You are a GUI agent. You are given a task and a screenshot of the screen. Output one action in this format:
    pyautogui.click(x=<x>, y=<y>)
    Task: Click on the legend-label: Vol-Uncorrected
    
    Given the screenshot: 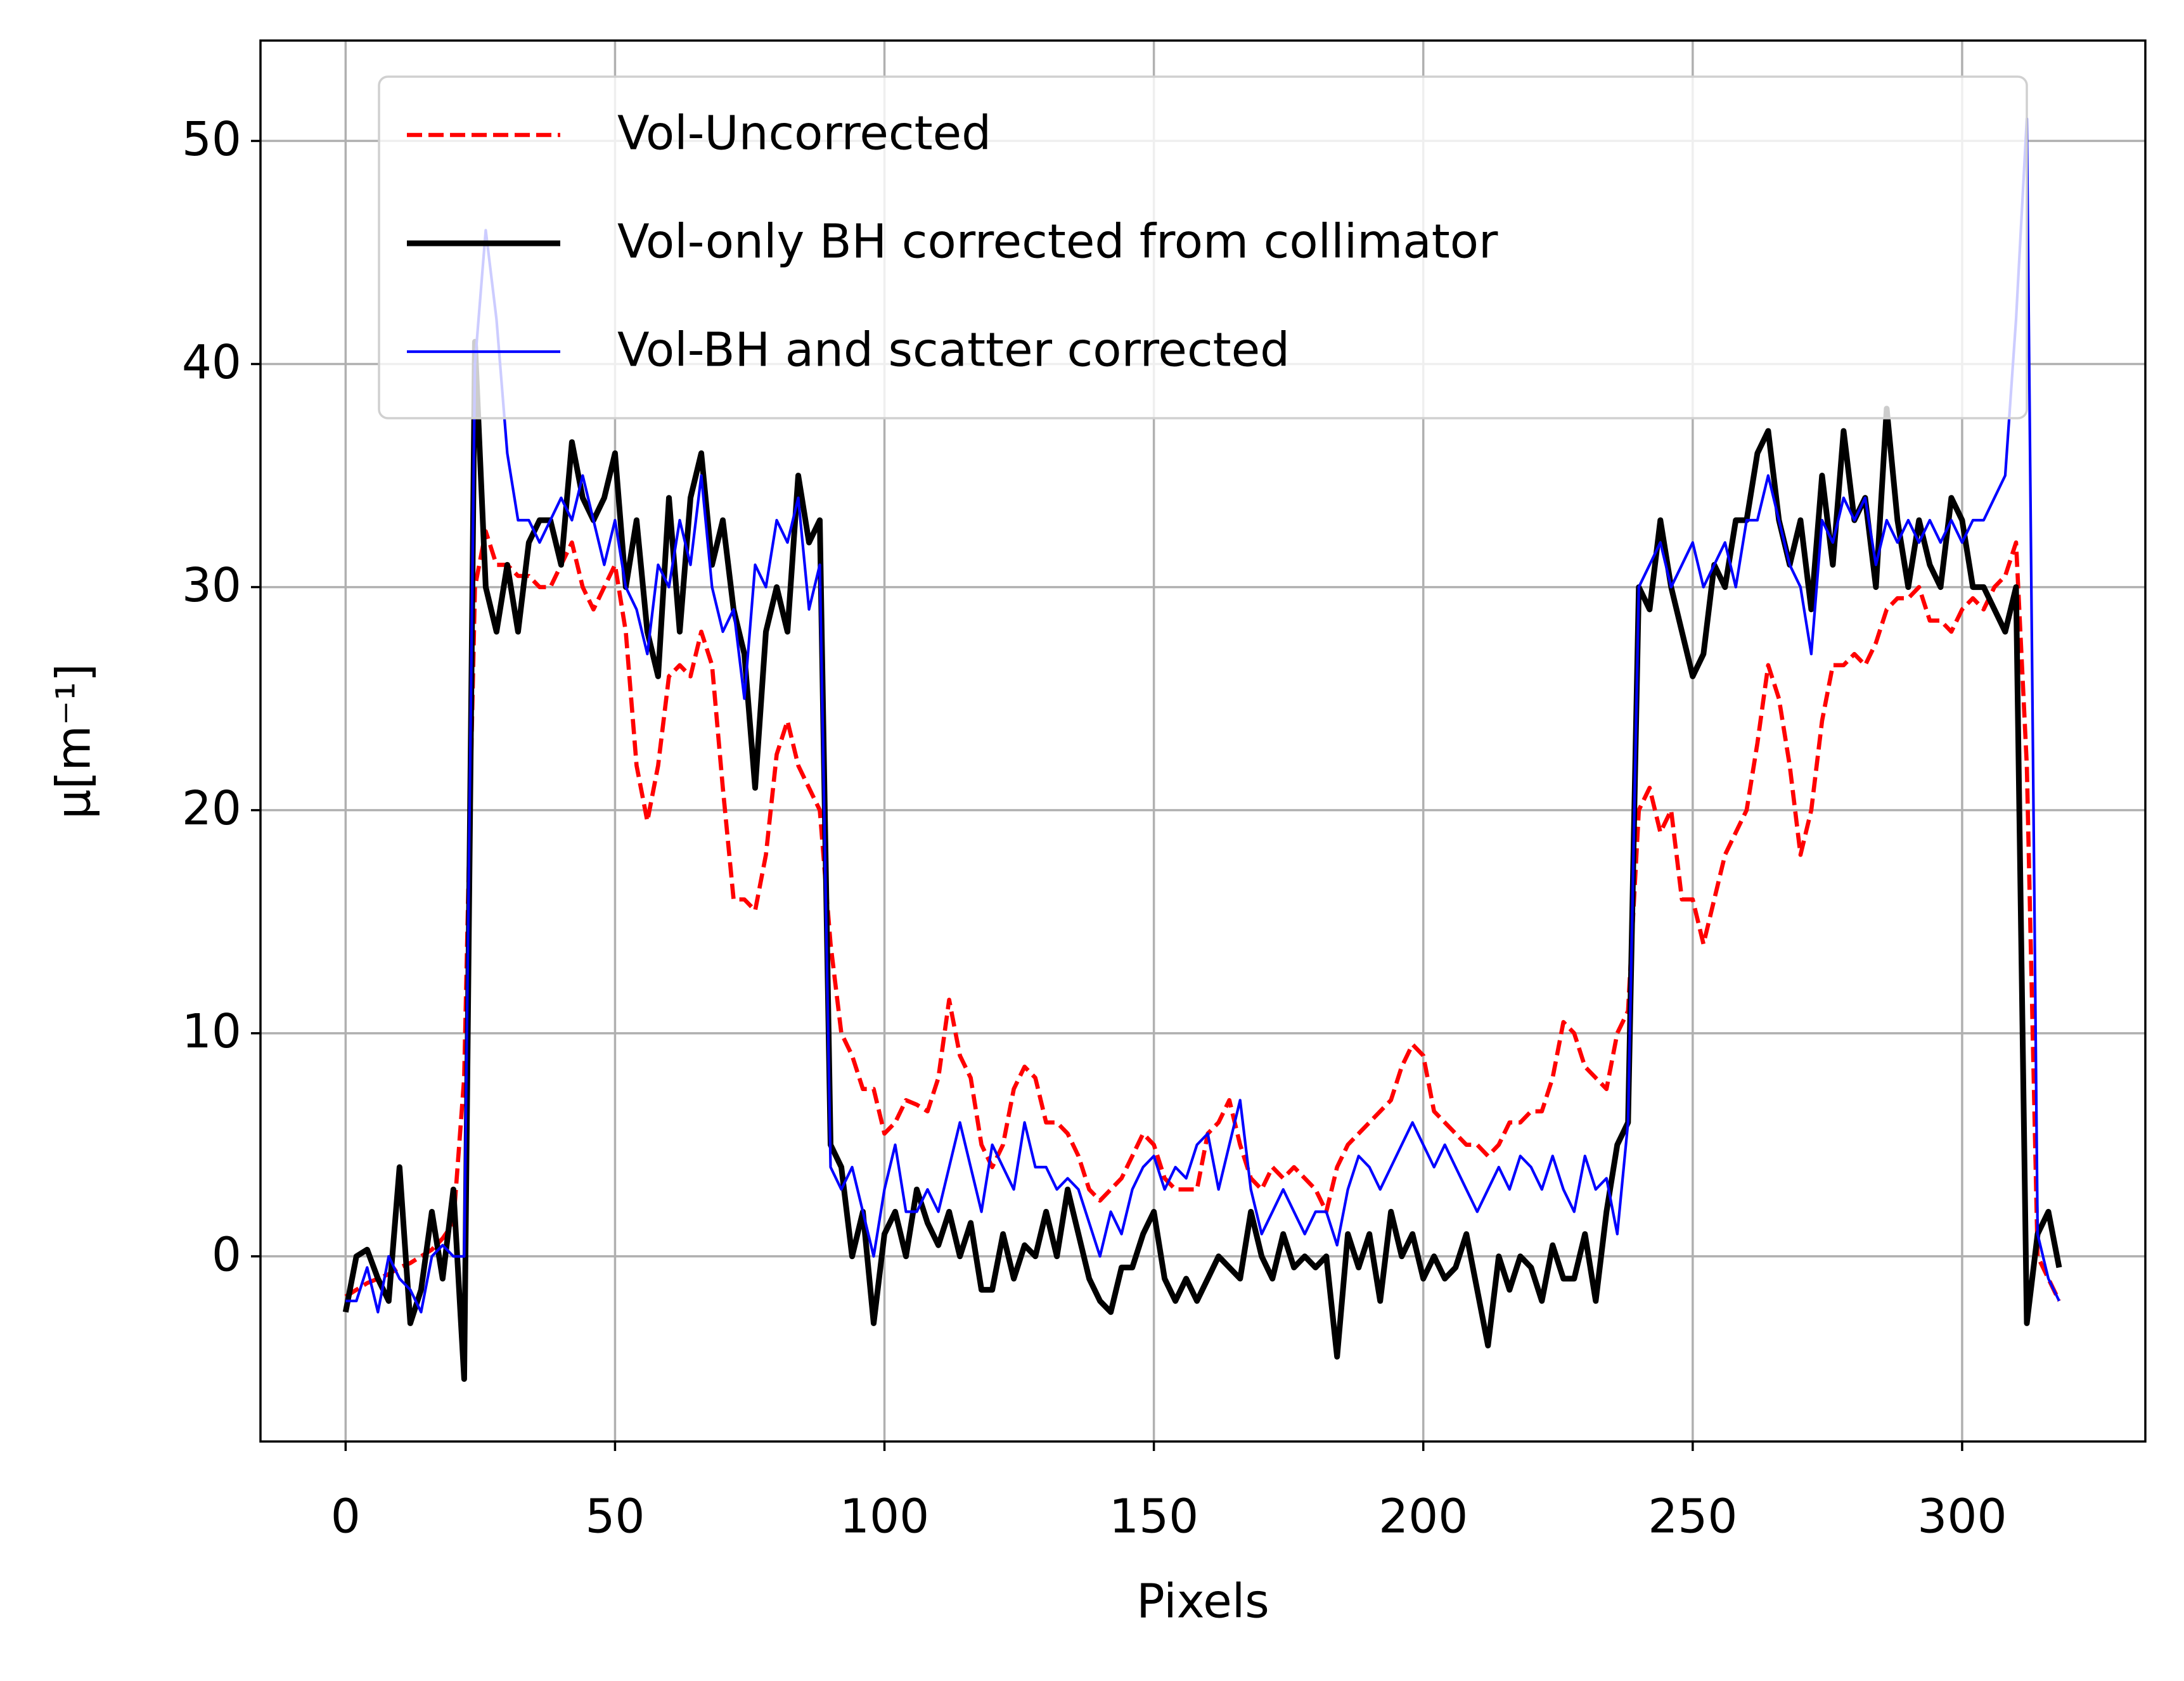 What is the action you would take?
    pyautogui.click(x=804, y=133)
    